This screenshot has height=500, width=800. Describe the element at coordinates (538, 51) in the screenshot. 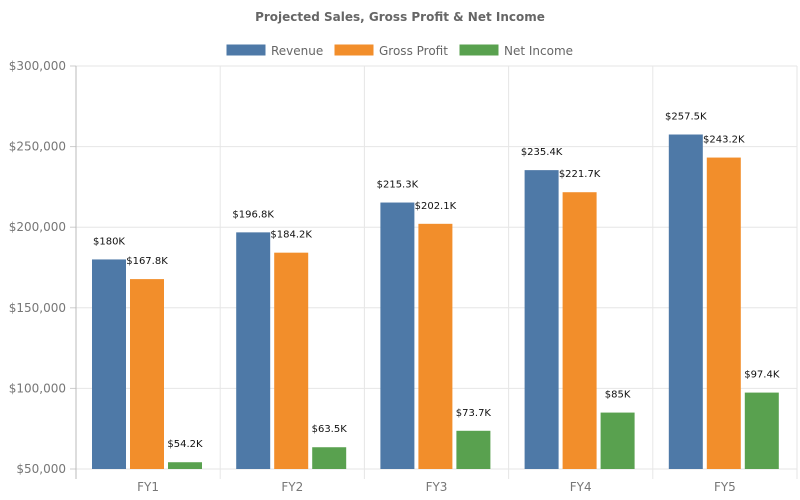

I see `legend-label: Net Income` at that location.